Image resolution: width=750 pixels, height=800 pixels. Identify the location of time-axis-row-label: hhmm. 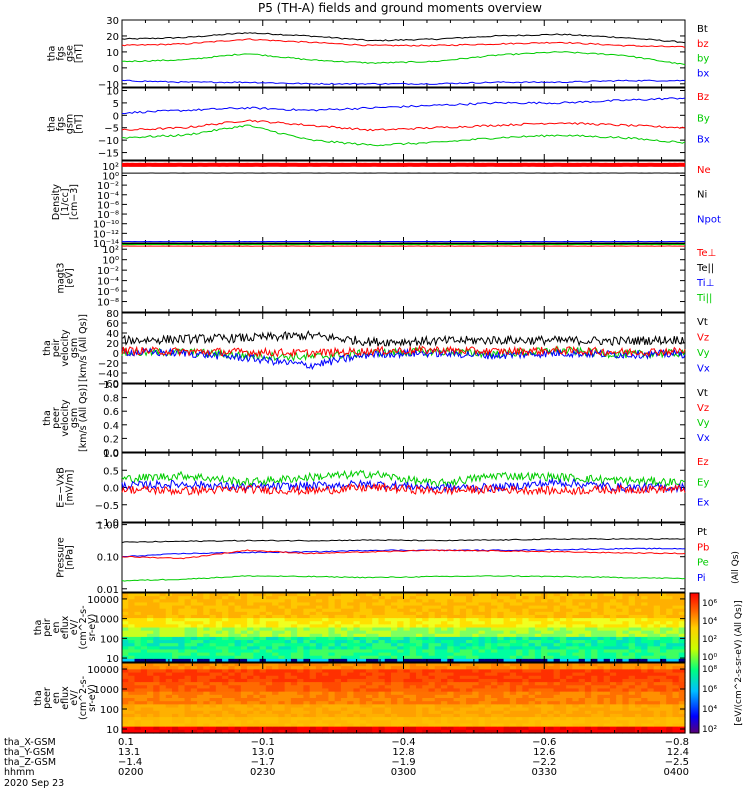
(19, 772).